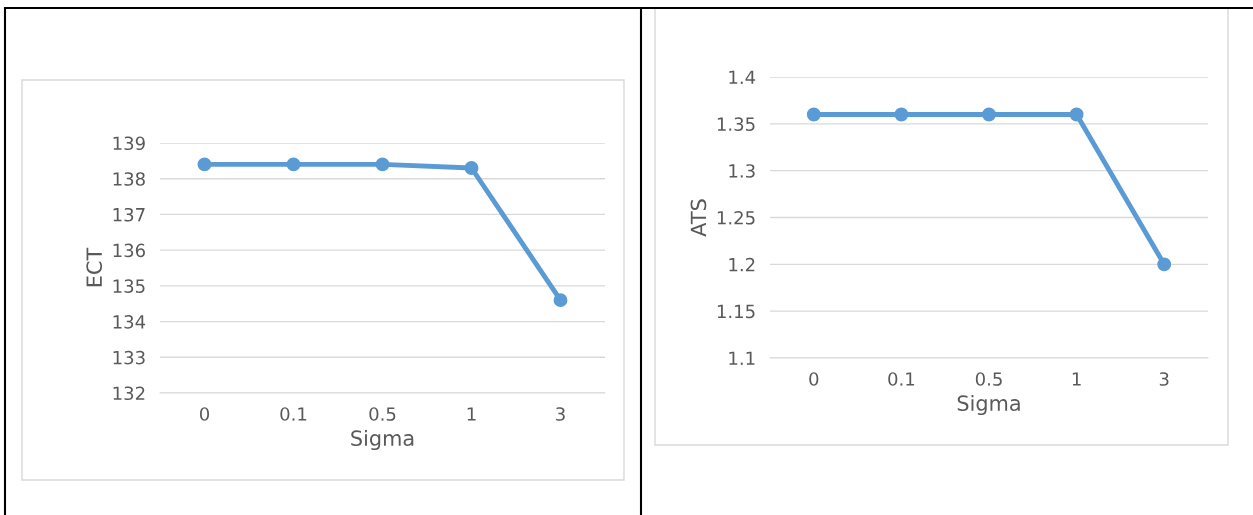 This screenshot has width=1253, height=515. Describe the element at coordinates (129, 357) in the screenshot. I see `y-tick-label: 133` at that location.